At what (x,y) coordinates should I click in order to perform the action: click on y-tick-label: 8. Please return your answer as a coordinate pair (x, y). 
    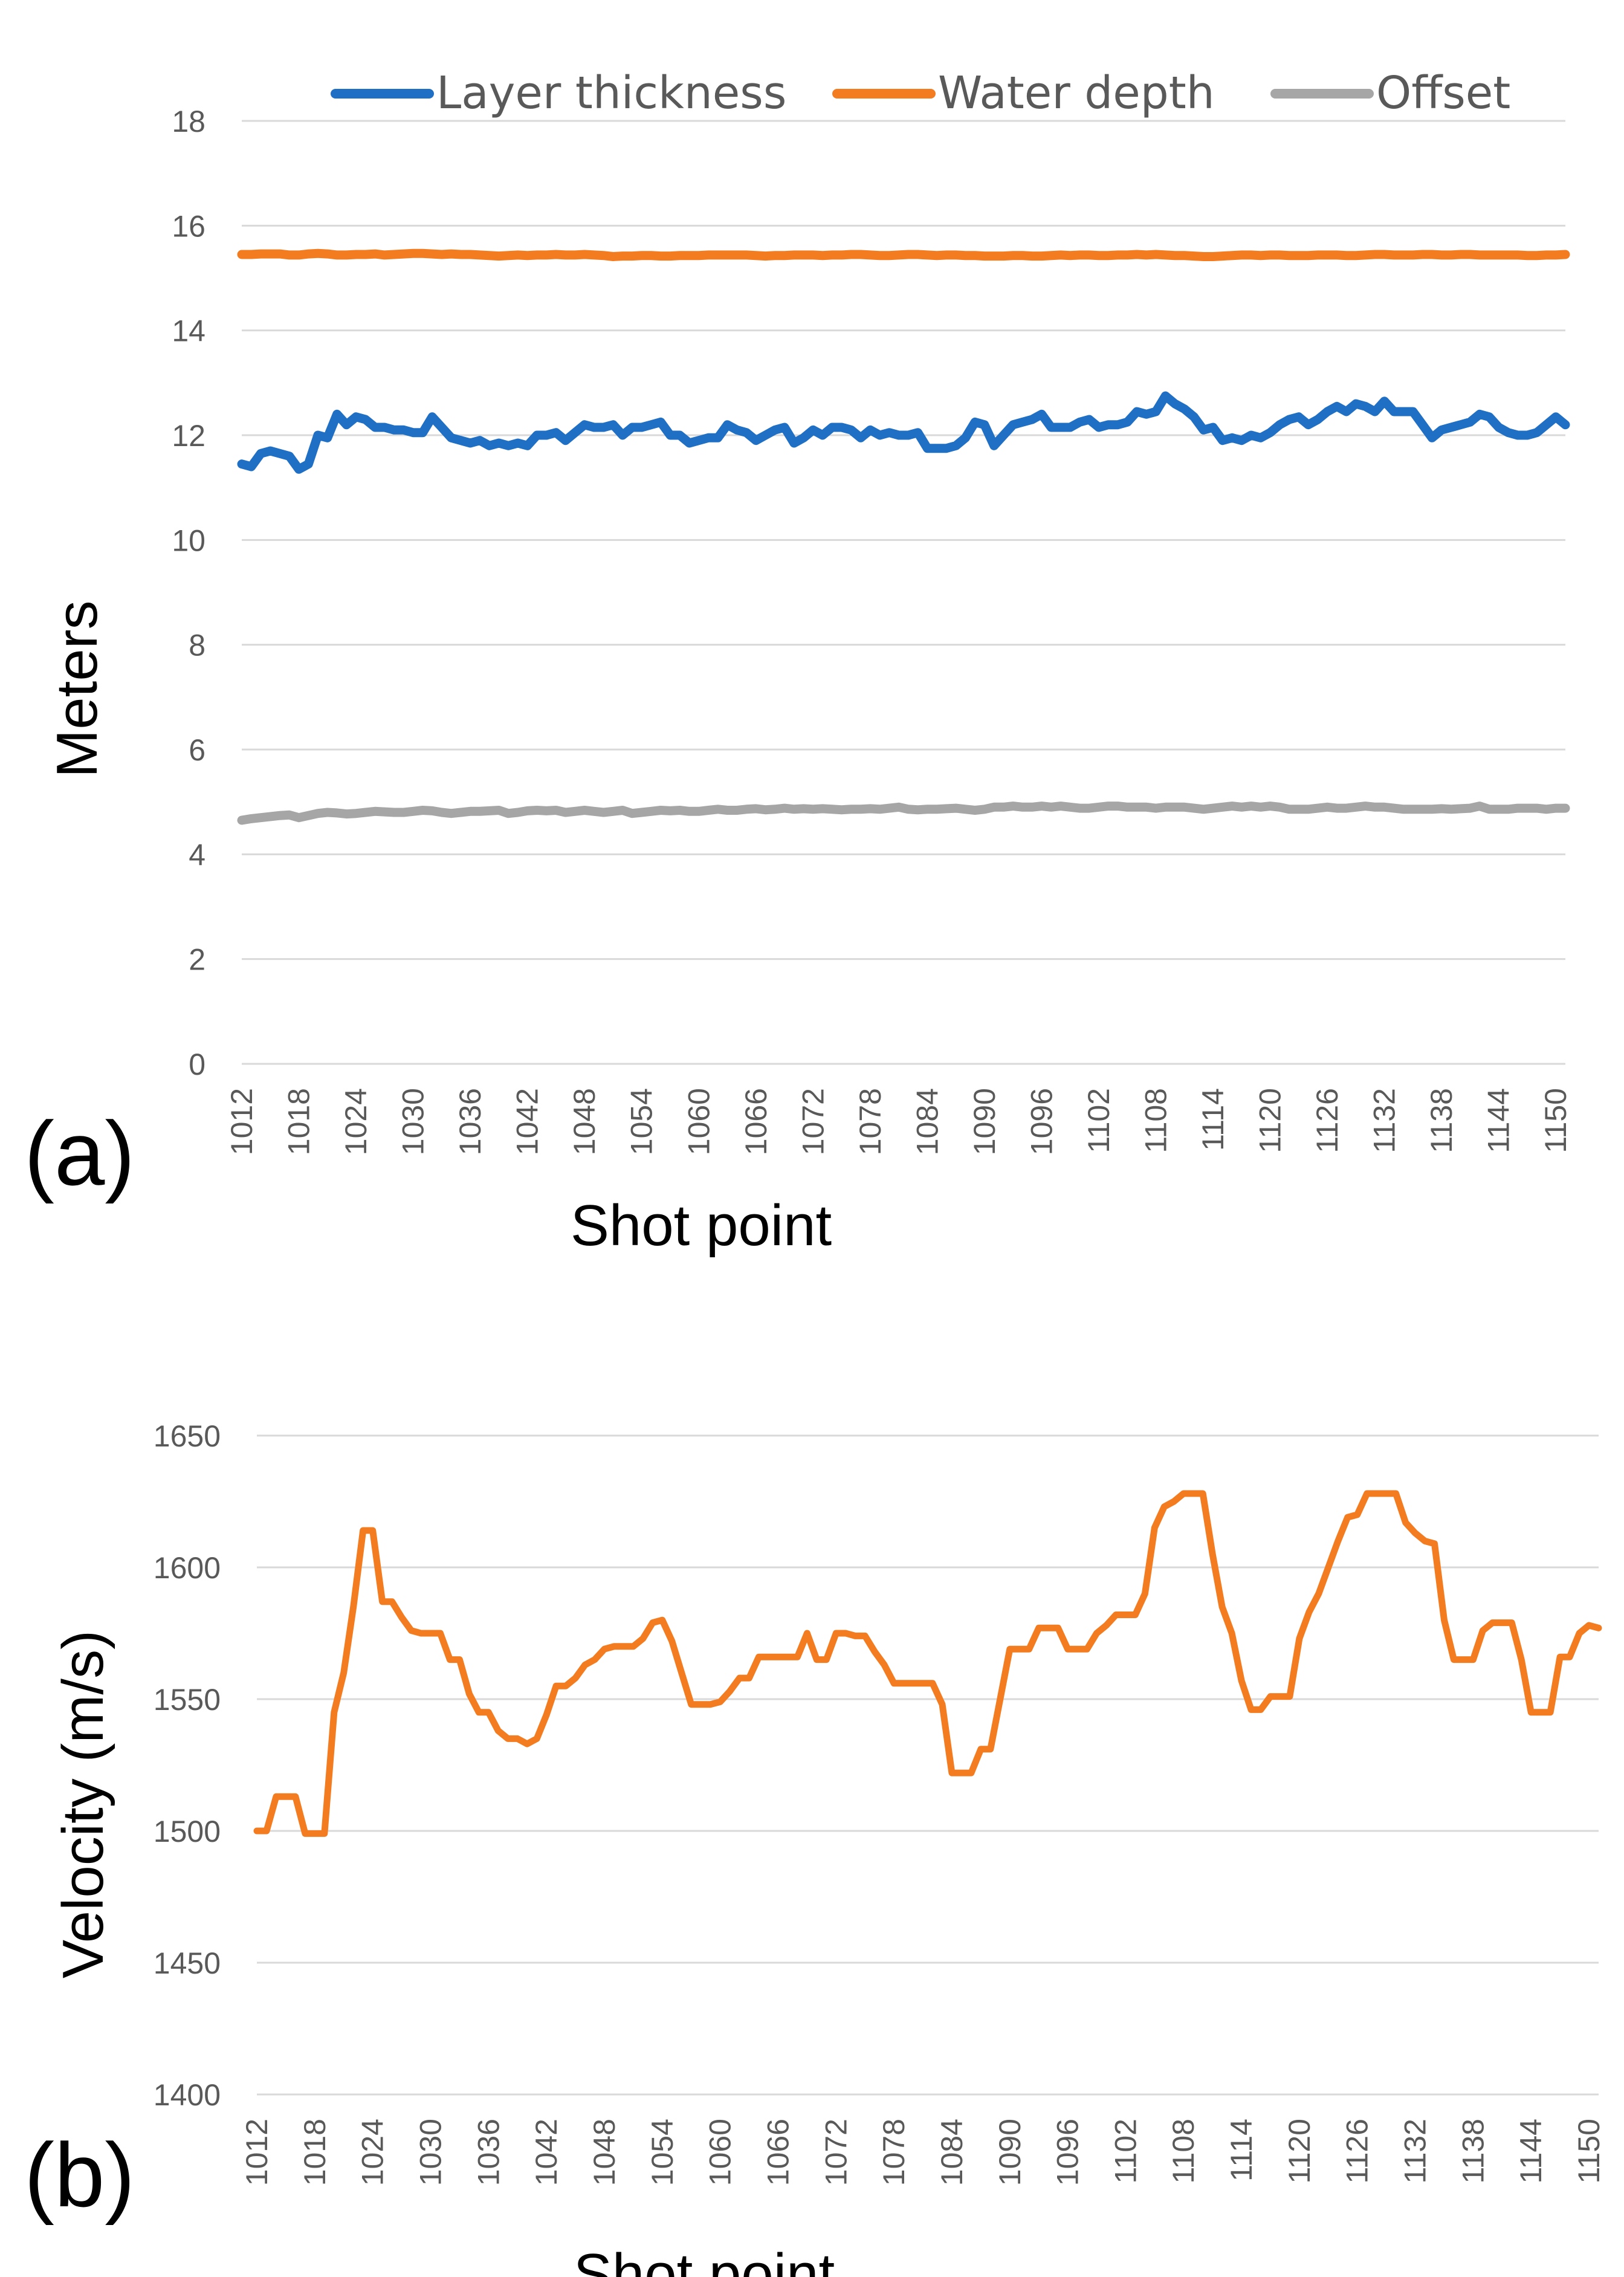
    Looking at the image, I should click on (197, 645).